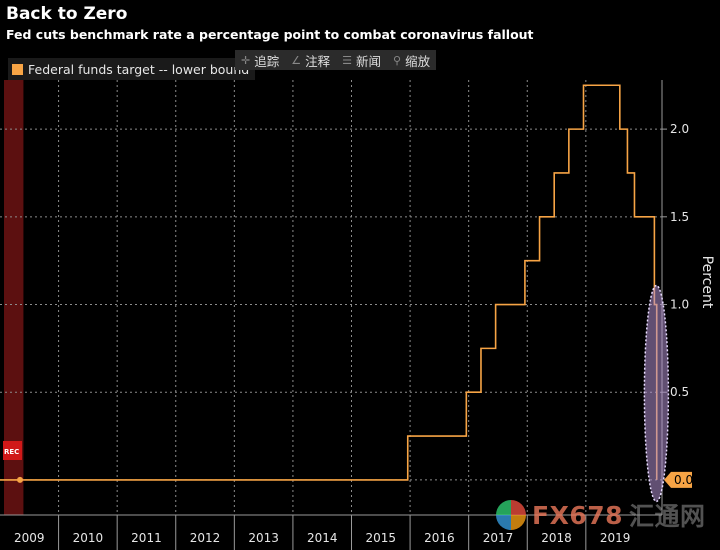  I want to click on x-tick-label-5: 2014, so click(322, 538).